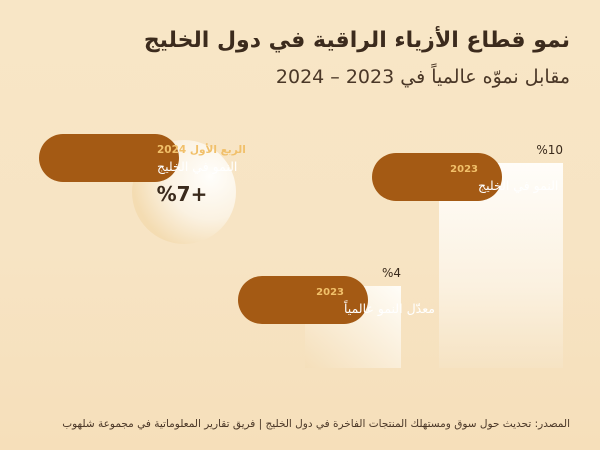  Describe the element at coordinates (182, 194) in the screenshot. I see `highlight-value-label: %7+` at that location.